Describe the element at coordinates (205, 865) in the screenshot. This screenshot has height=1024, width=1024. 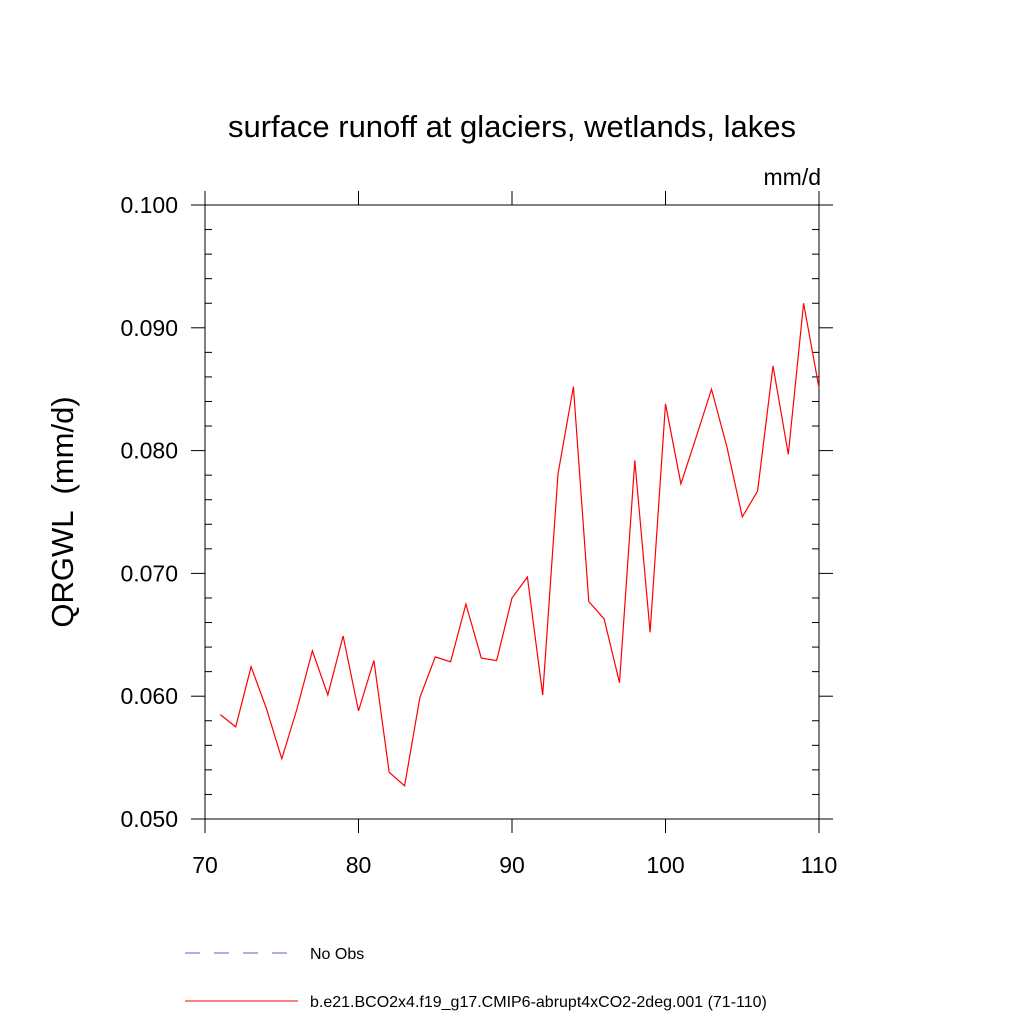
I see `x-tick-label: 70` at that location.